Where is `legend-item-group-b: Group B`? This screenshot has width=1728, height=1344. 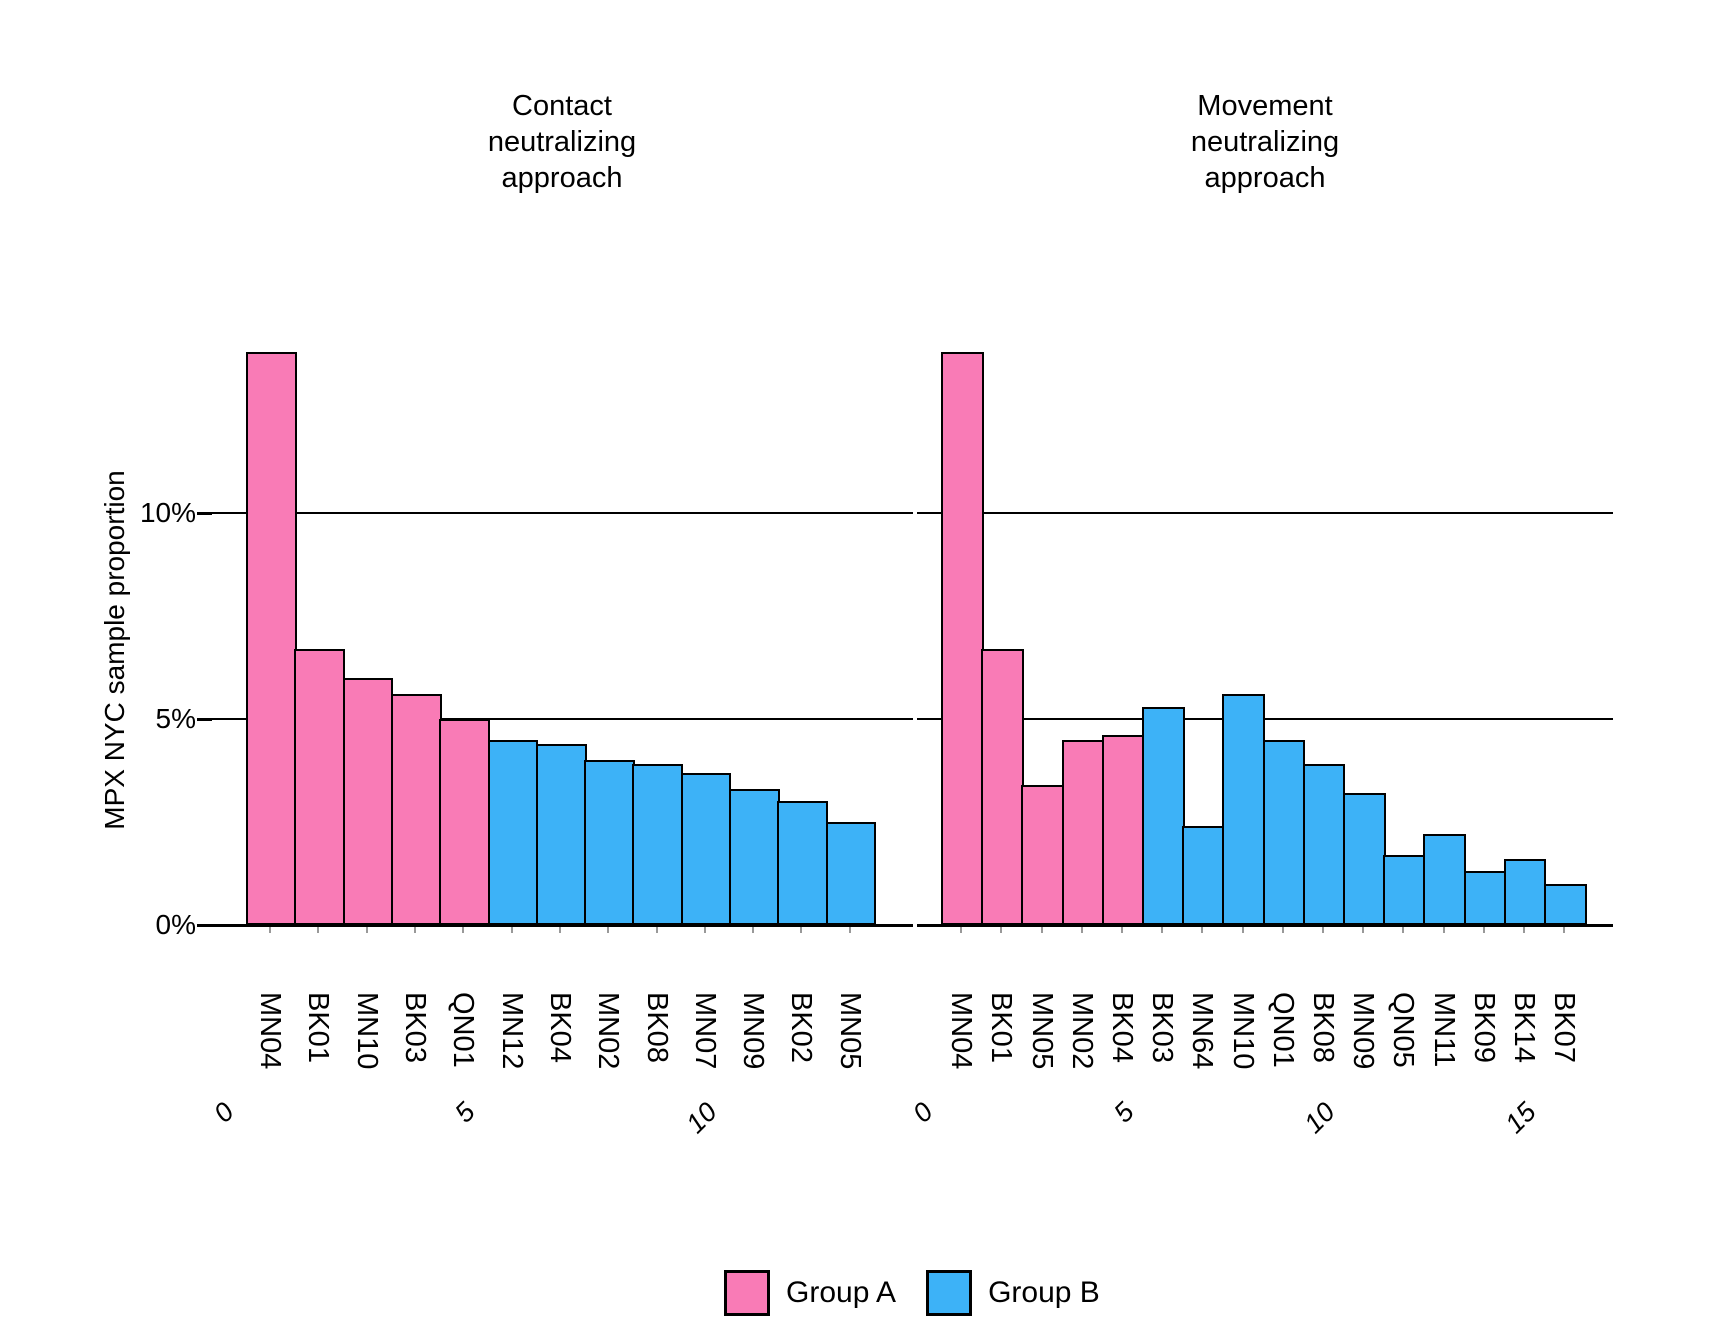 legend-item-group-b: Group B is located at coordinates (1013, 1293).